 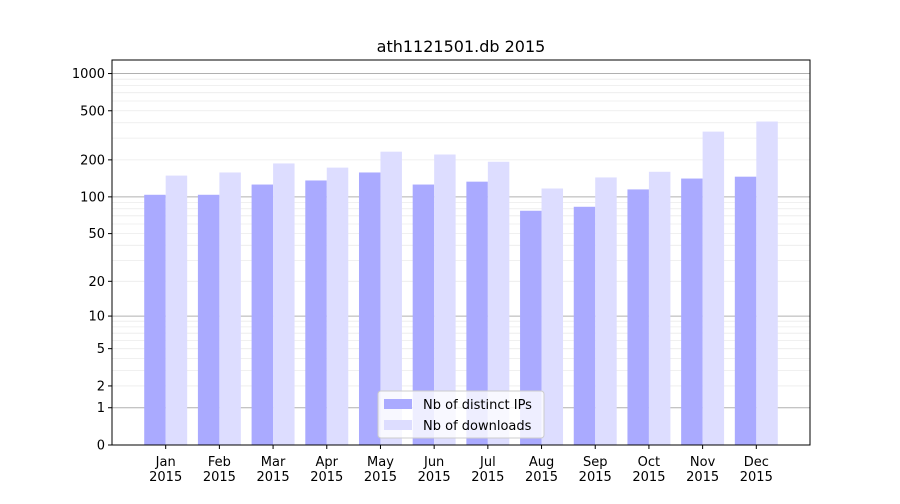 I want to click on y-tick-label: 100, so click(x=92, y=197).